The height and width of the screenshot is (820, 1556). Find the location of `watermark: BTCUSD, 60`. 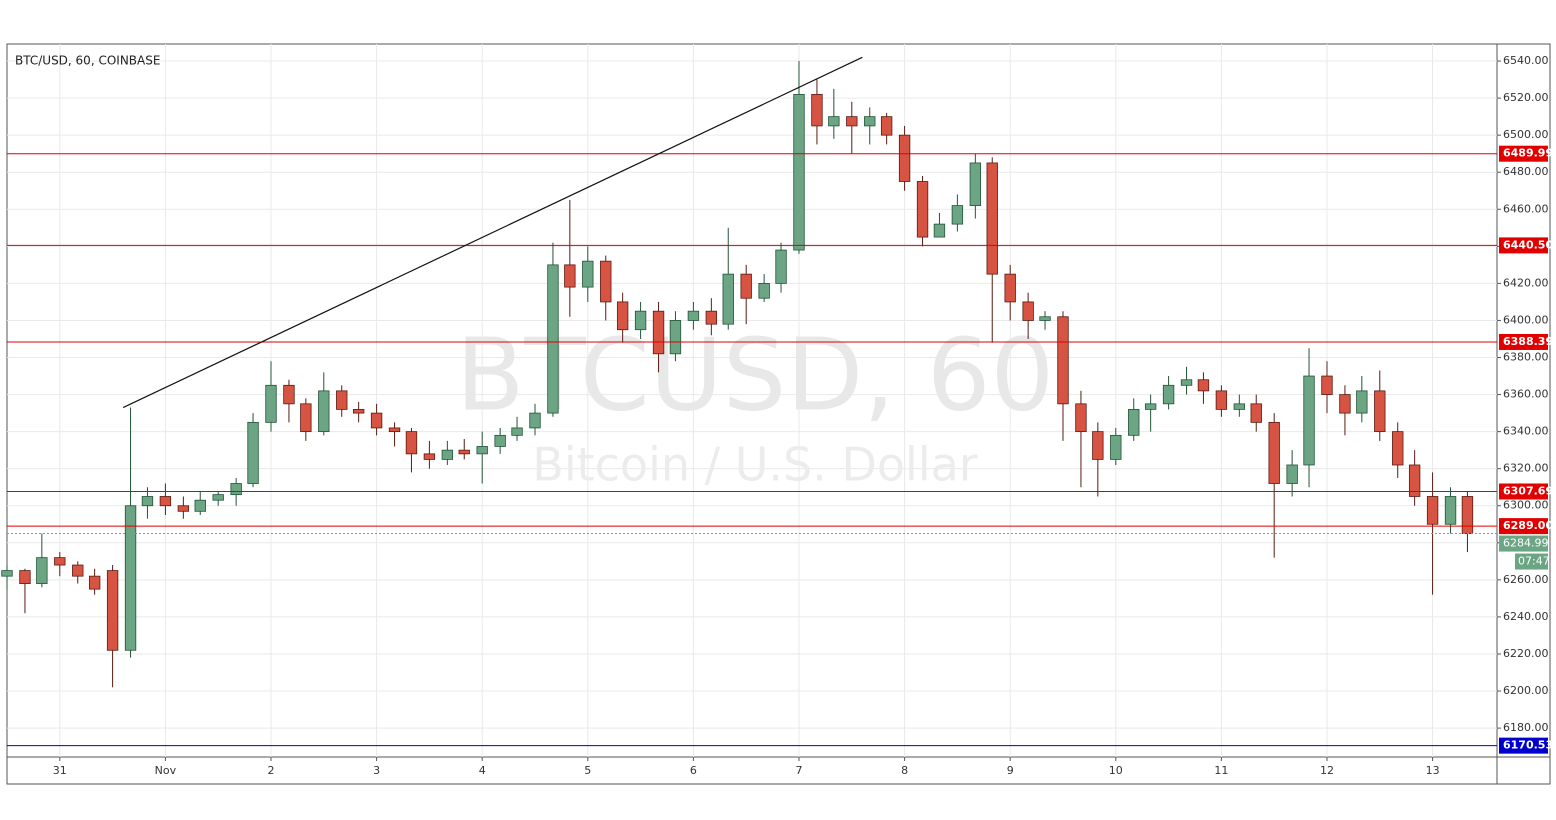

watermark: BTCUSD, 60 is located at coordinates (755, 374).